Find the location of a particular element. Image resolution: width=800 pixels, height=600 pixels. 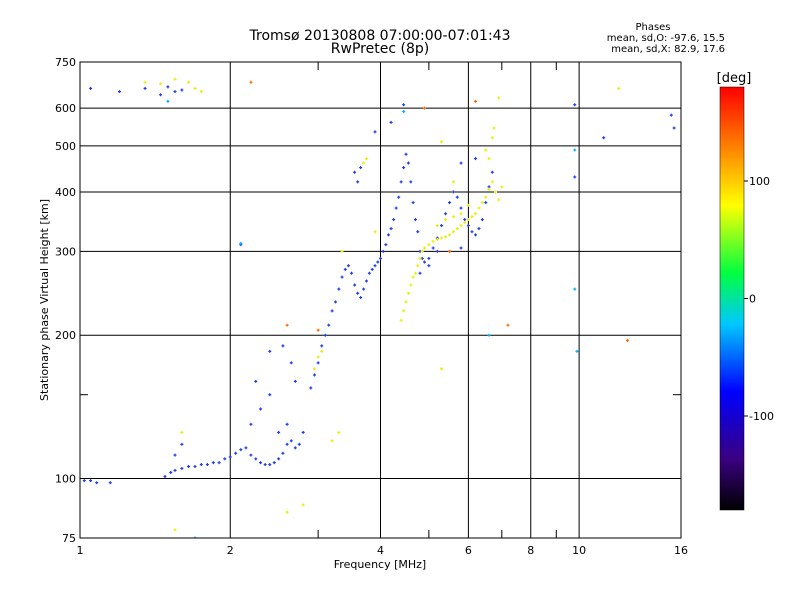

y-tick-label: 500 is located at coordinates (65, 146).